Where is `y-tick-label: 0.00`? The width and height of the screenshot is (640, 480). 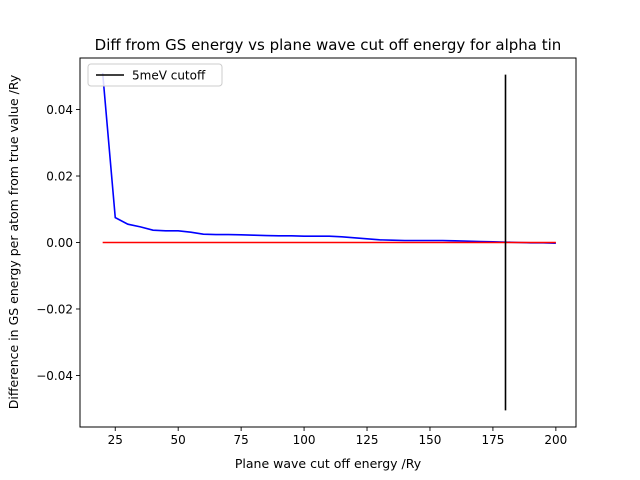
y-tick-label: 0.00 is located at coordinates (59, 243).